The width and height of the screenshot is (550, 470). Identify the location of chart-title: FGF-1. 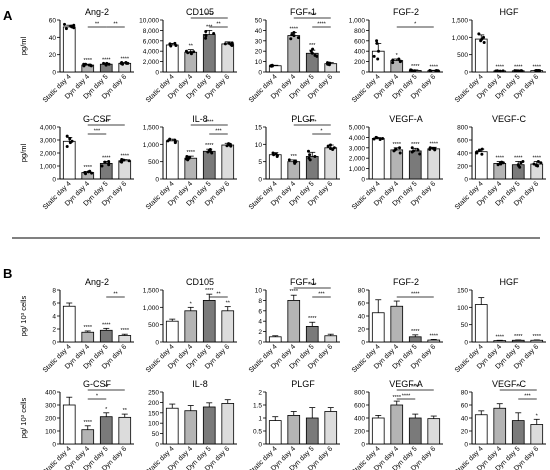
(303, 12).